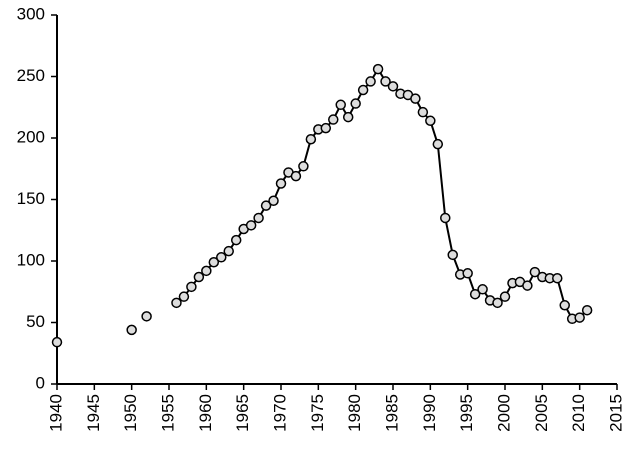  Describe the element at coordinates (93, 413) in the screenshot. I see `x-tick-label: 1945` at that location.